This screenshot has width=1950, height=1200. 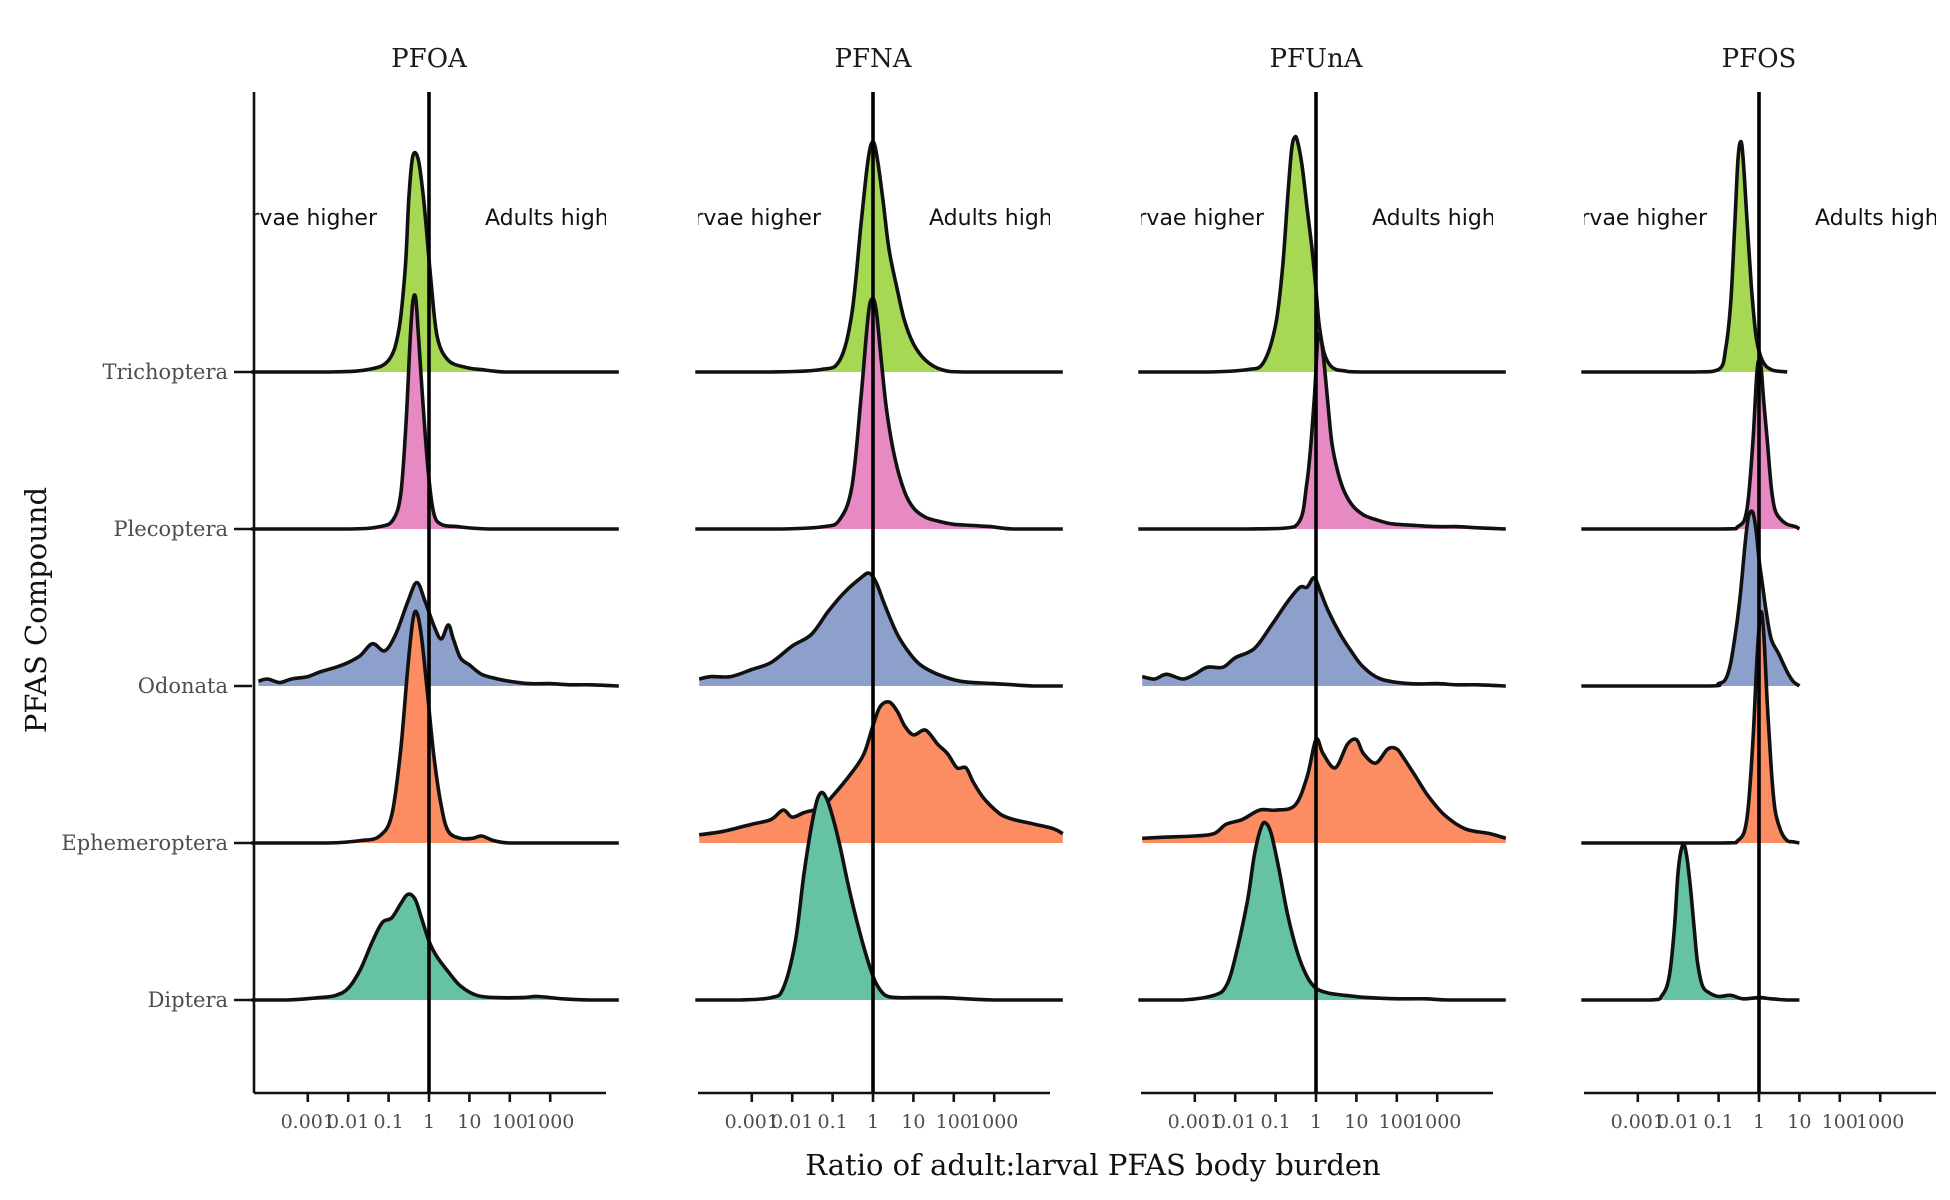 What do you see at coordinates (873, 1122) in the screenshot?
I see `x-tick-label-pfna-3: 1` at bounding box center [873, 1122].